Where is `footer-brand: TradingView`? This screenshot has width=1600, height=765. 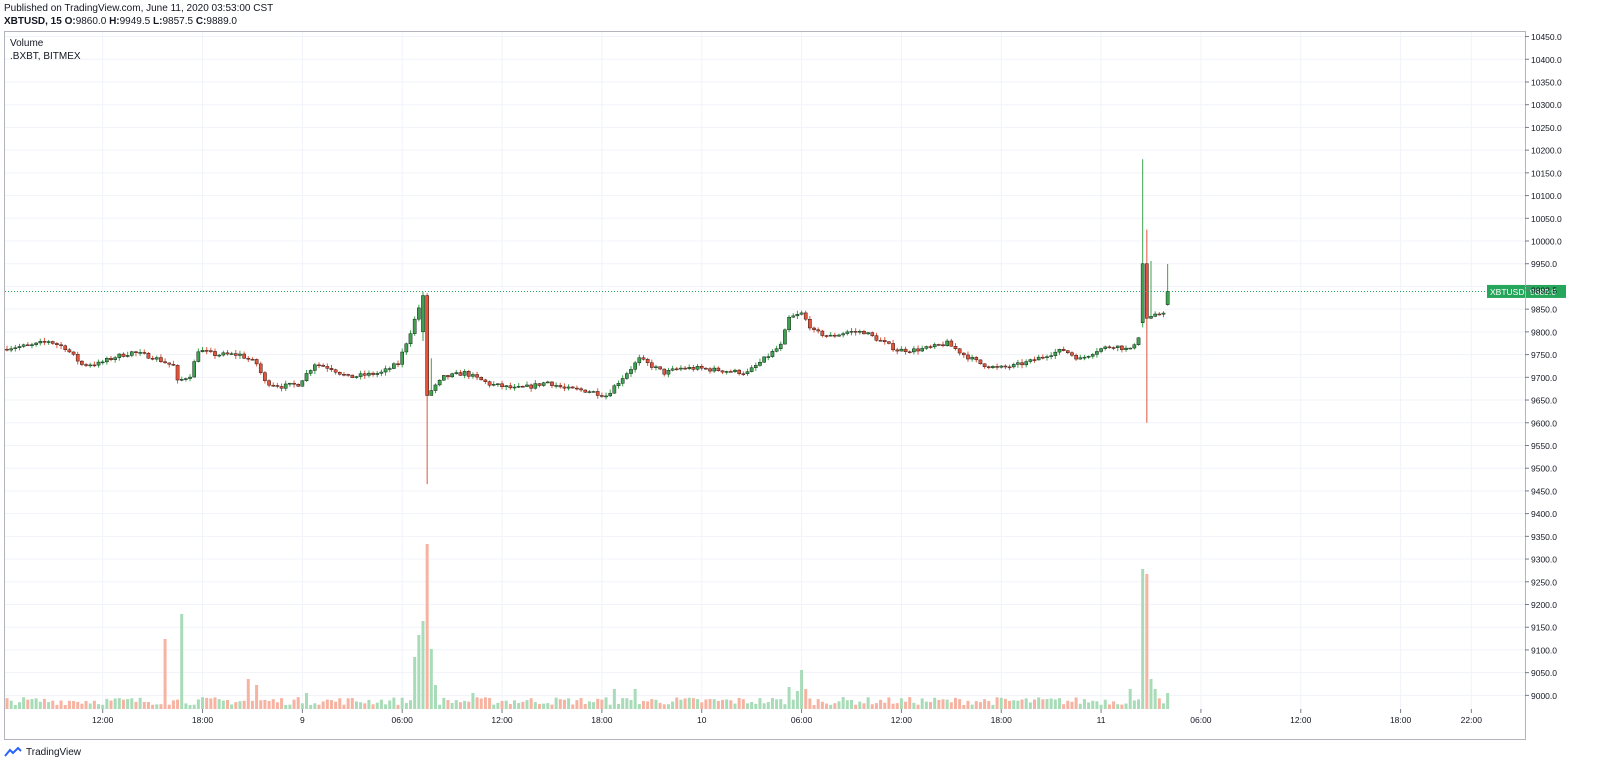 footer-brand: TradingView is located at coordinates (42, 752).